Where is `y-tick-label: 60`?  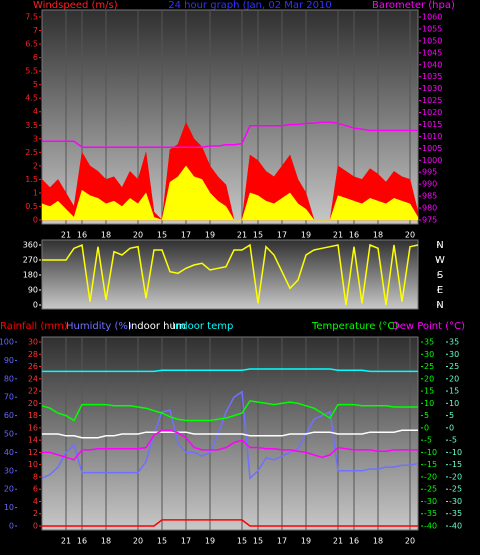 y-tick-label: 60 is located at coordinates (9, 415).